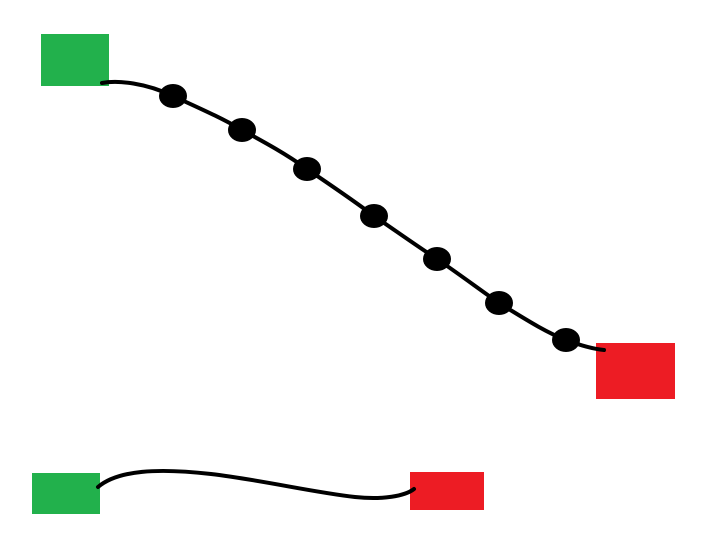 The width and height of the screenshot is (728, 559). What do you see at coordinates (66, 493) in the screenshot?
I see `bottom-start-square` at bounding box center [66, 493].